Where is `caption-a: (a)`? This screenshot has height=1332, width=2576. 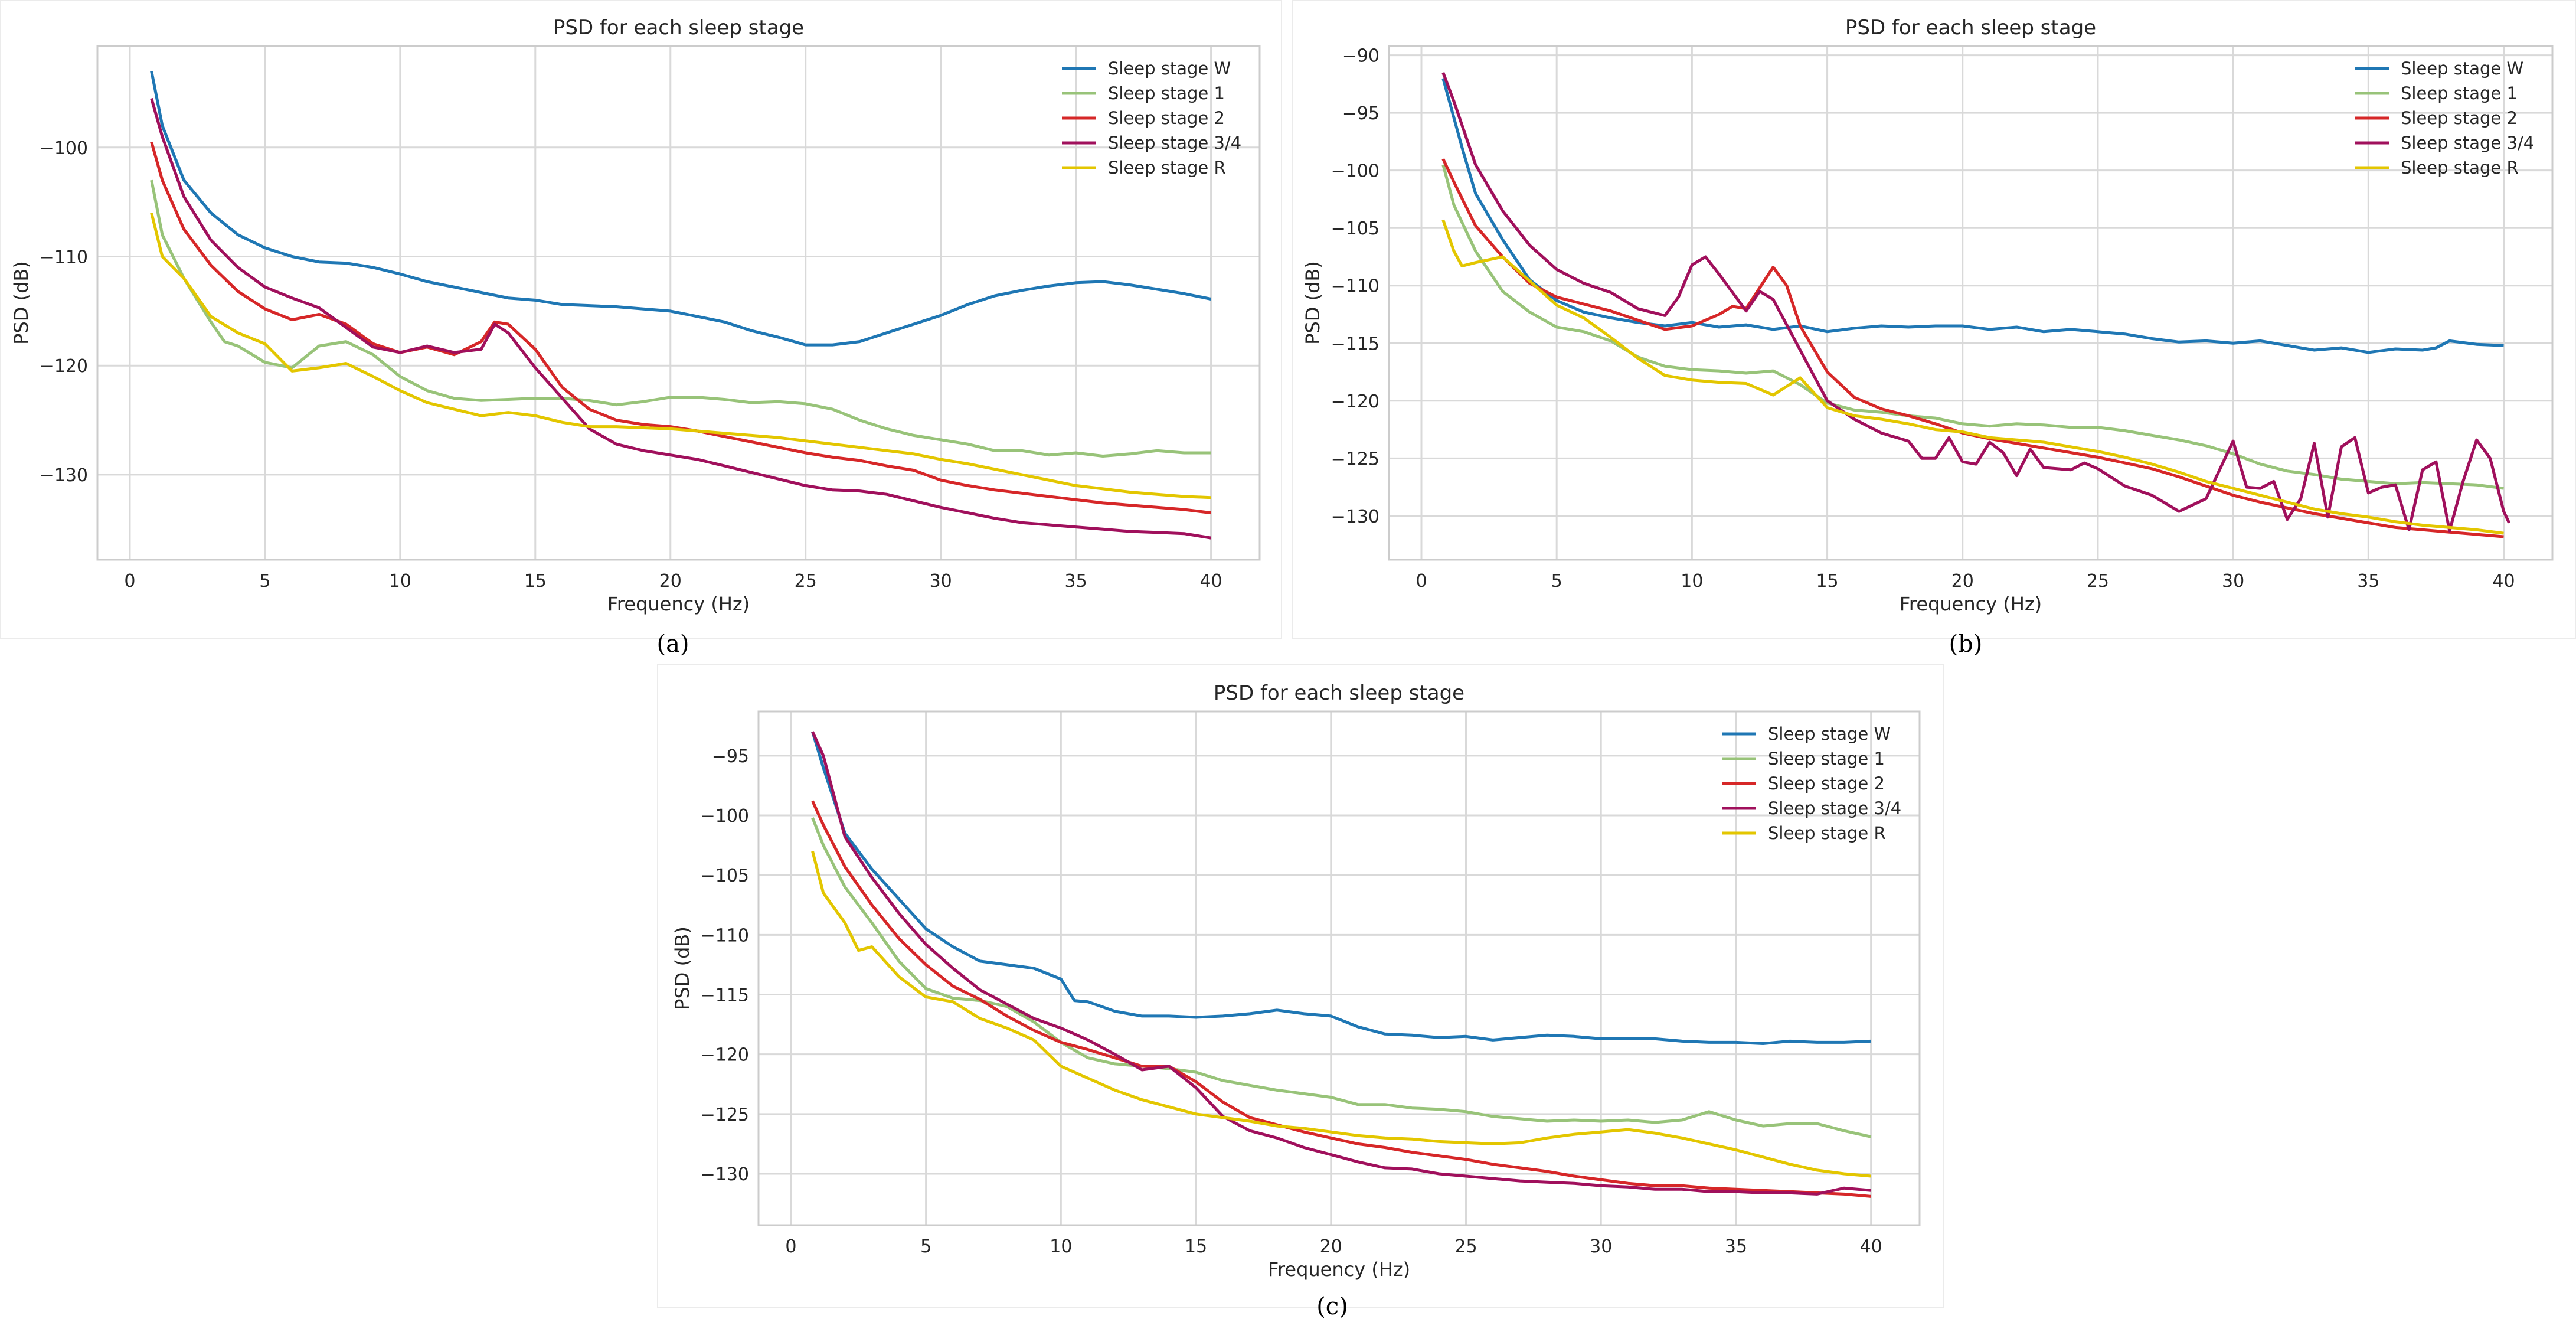
caption-a: (a) is located at coordinates (672, 645).